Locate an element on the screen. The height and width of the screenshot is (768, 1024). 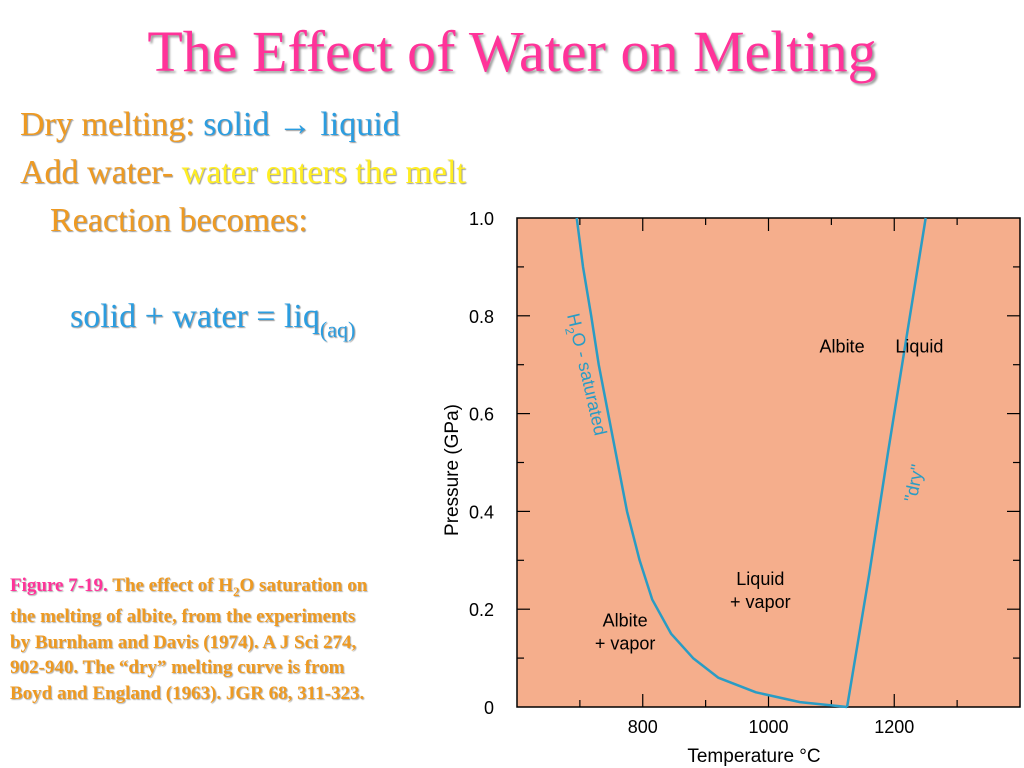
dry-melting-reaction: solid → liquid is located at coordinates (301, 124).